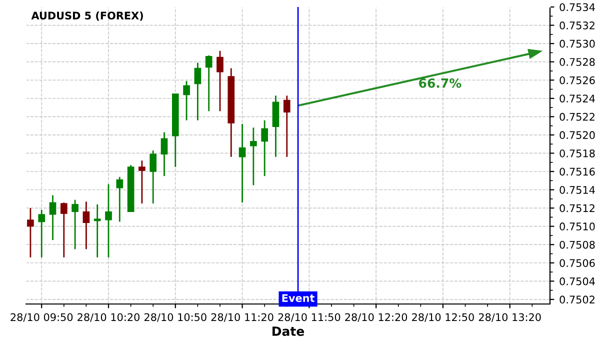 This screenshot has width=600, height=340. Describe the element at coordinates (577, 26) in the screenshot. I see `y-tick-label: 0.7532` at that location.